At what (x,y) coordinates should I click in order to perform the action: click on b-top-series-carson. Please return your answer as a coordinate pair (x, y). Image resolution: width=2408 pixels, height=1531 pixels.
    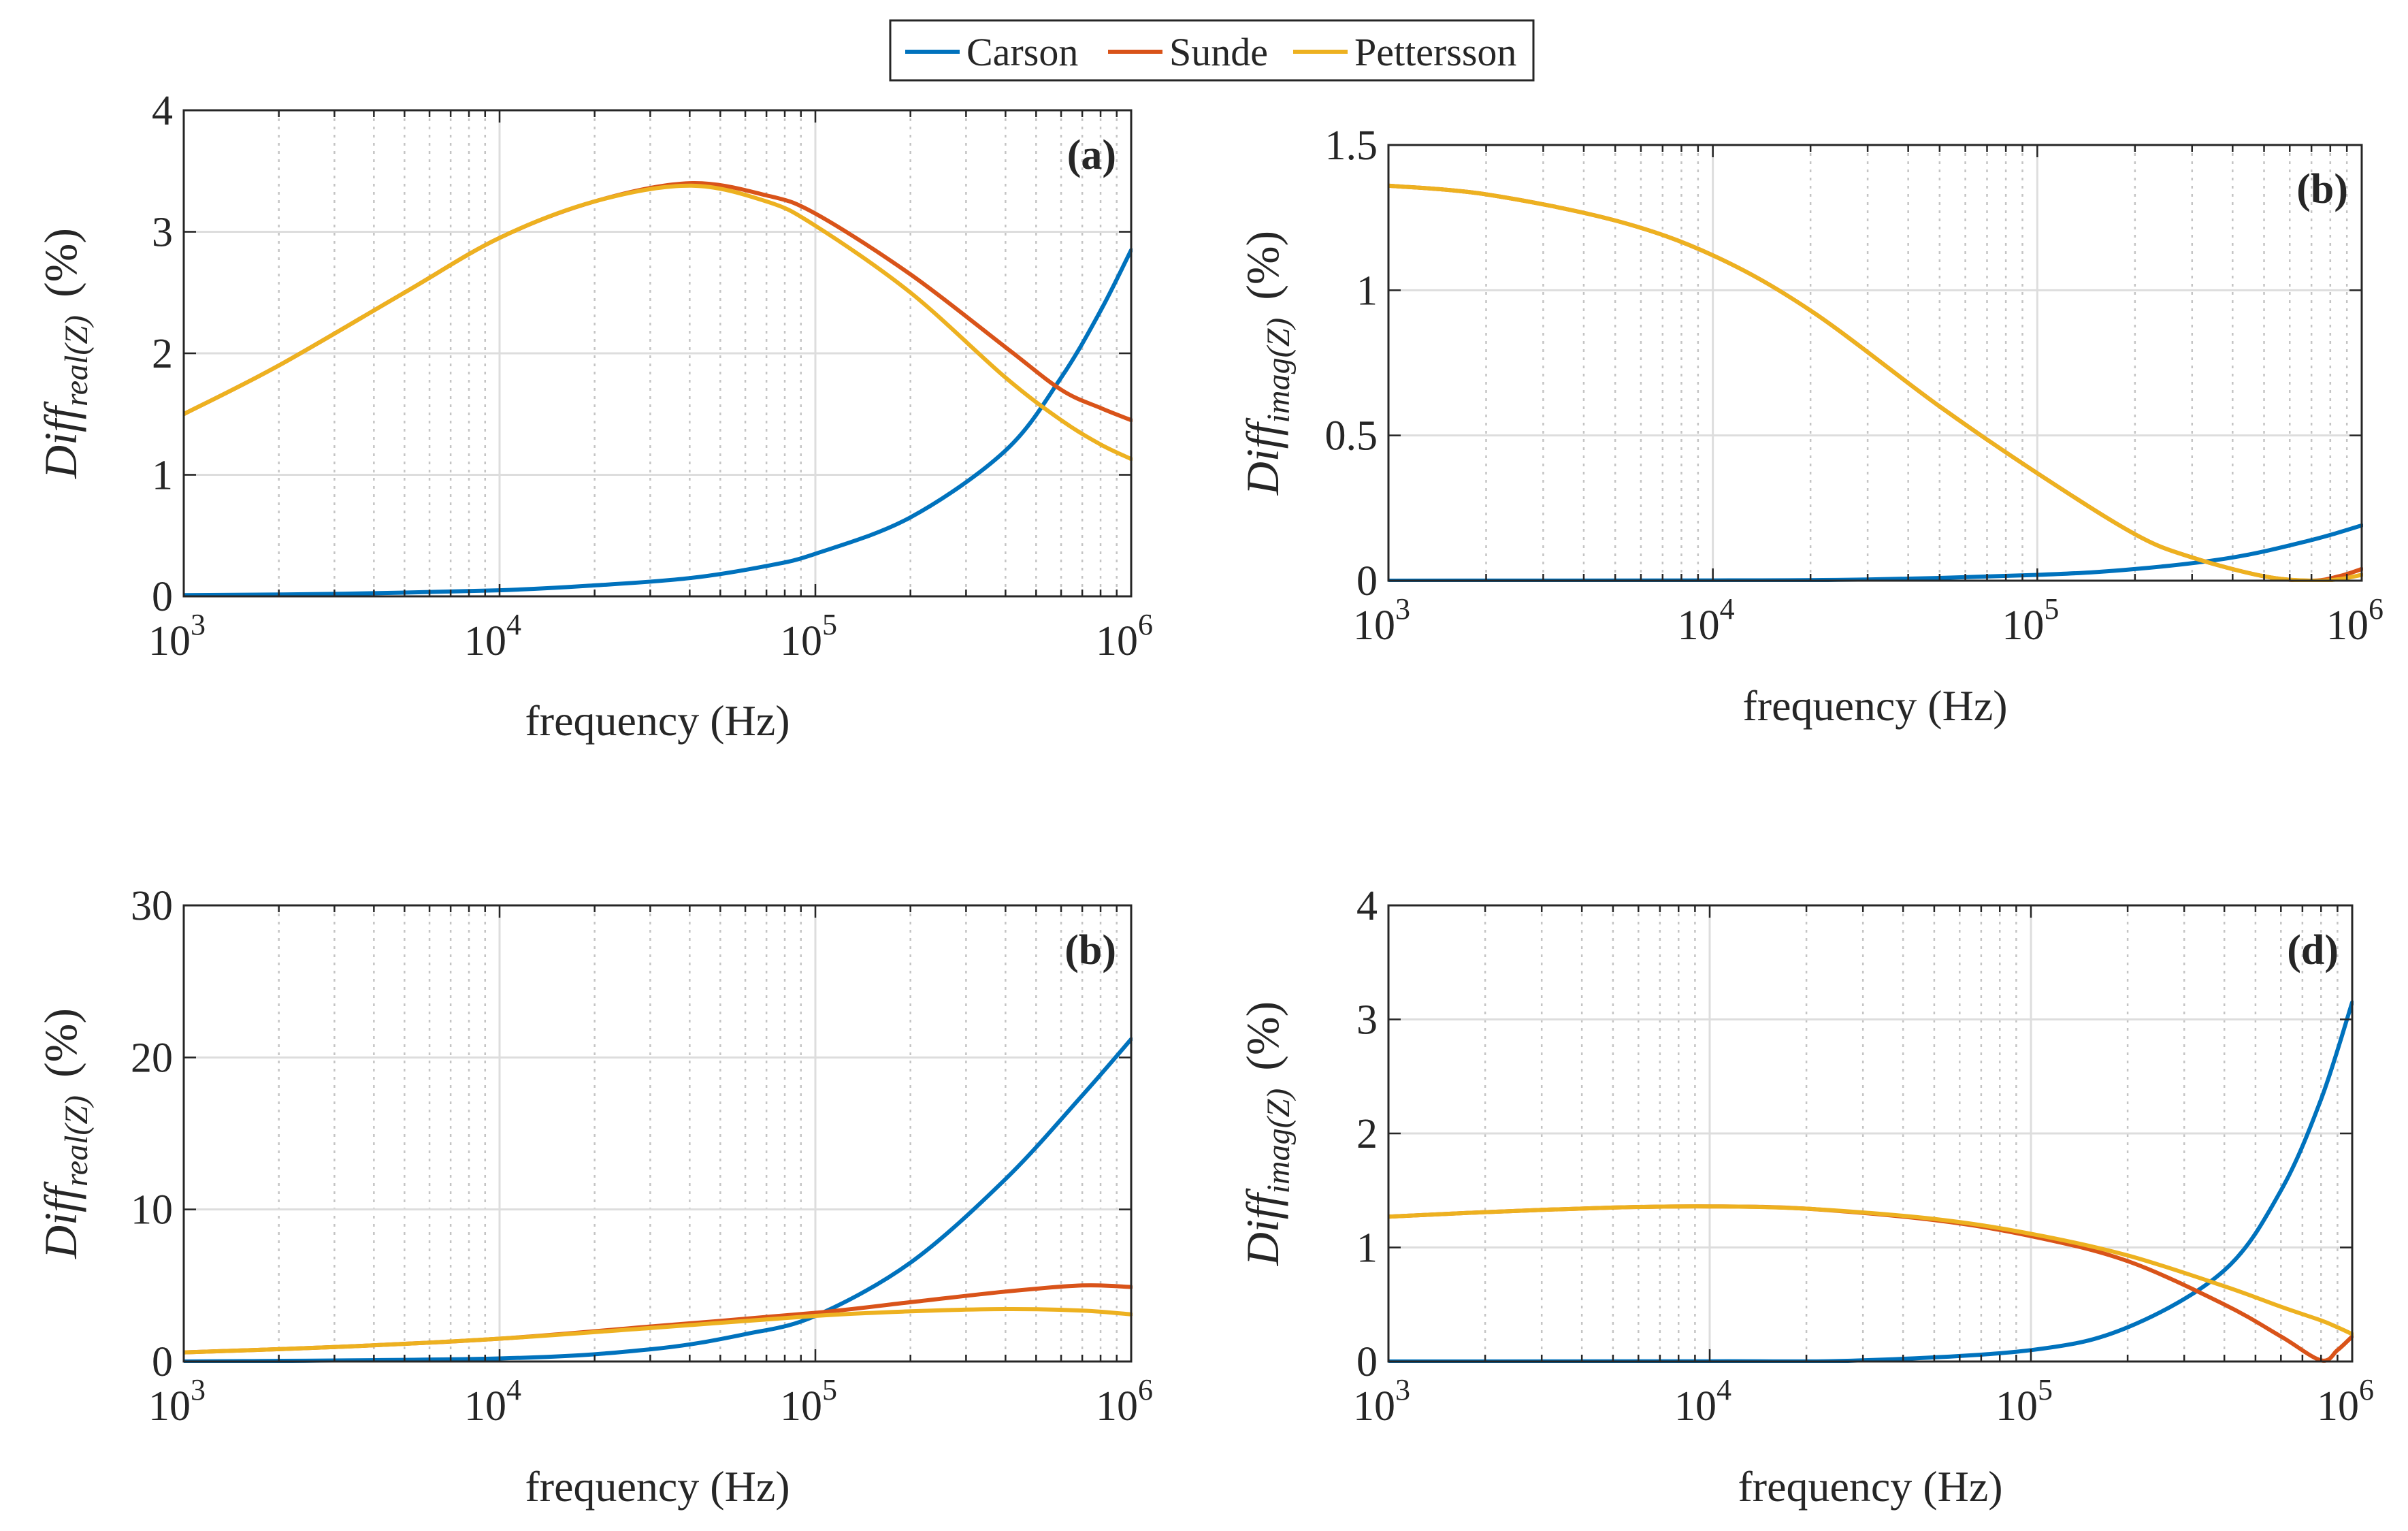
    Looking at the image, I should click on (1876, 552).